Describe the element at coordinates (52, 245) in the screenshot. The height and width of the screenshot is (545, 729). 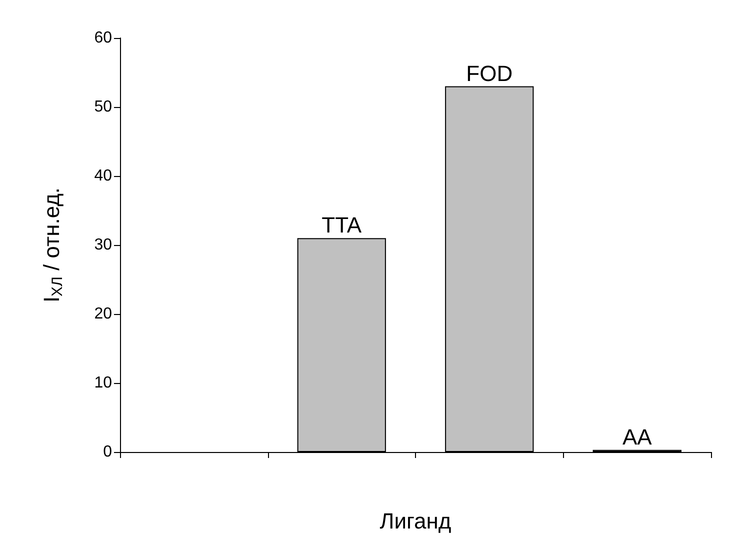
I see `y-axis-title: IХЛ / отн.ед.` at that location.